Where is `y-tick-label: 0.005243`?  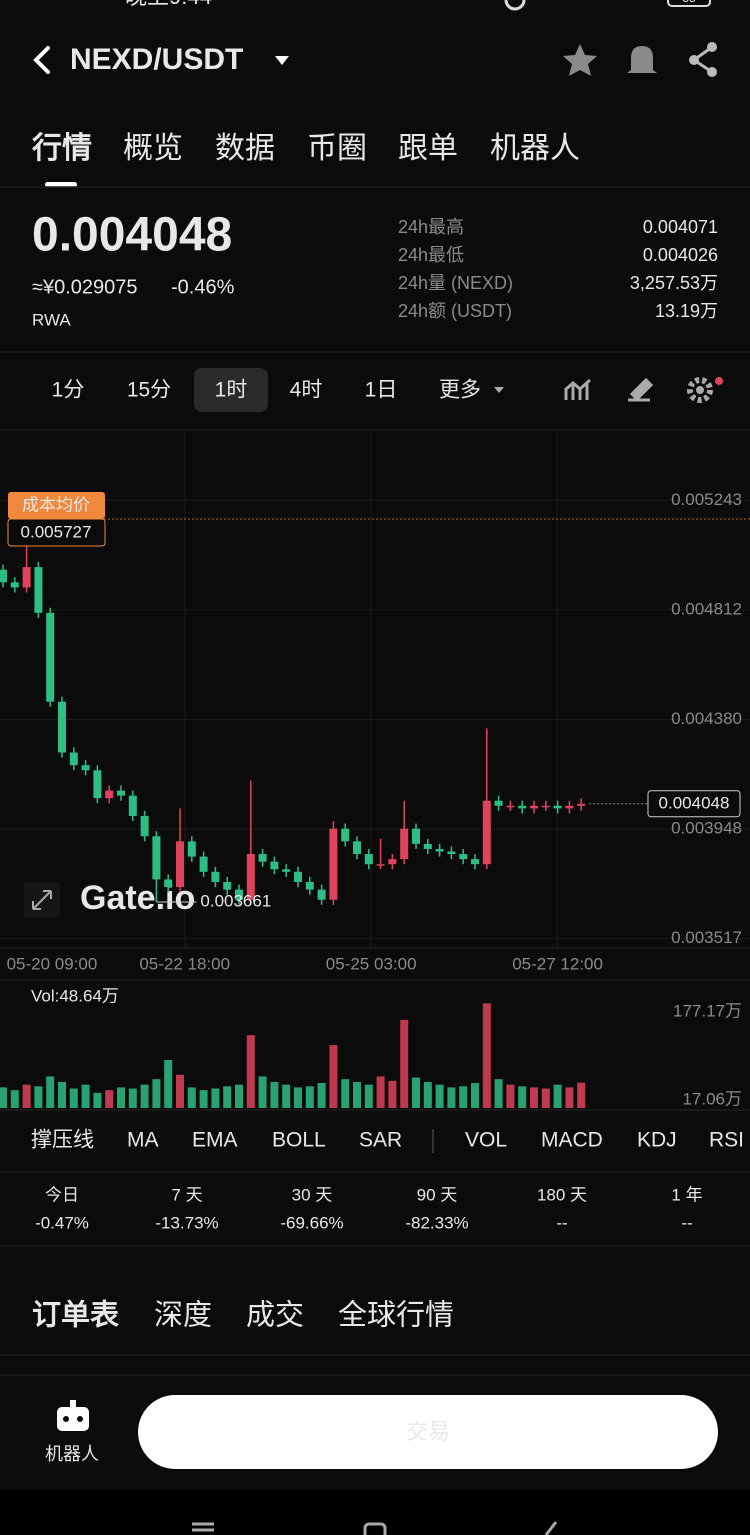 y-tick-label: 0.005243 is located at coordinates (706, 499).